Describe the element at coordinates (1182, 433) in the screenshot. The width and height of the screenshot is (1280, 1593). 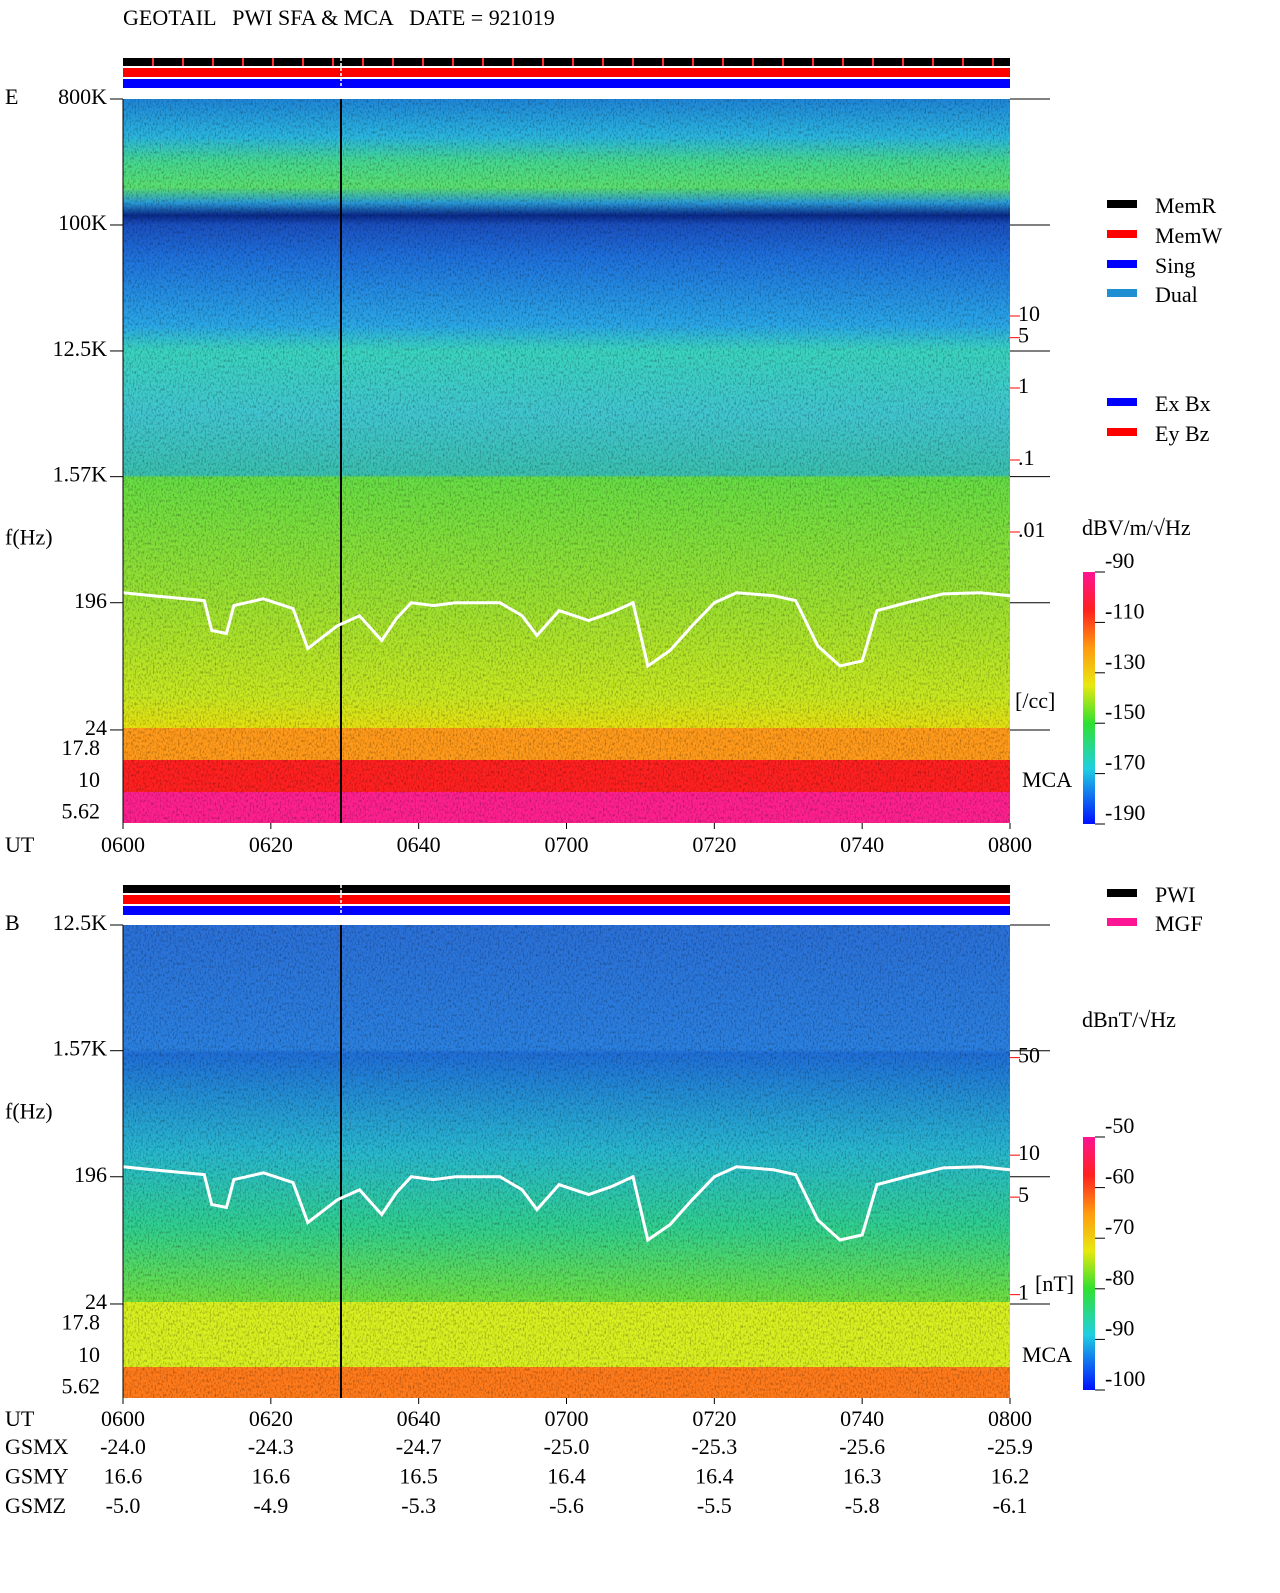
I see `legend-label: Ey Bz` at that location.